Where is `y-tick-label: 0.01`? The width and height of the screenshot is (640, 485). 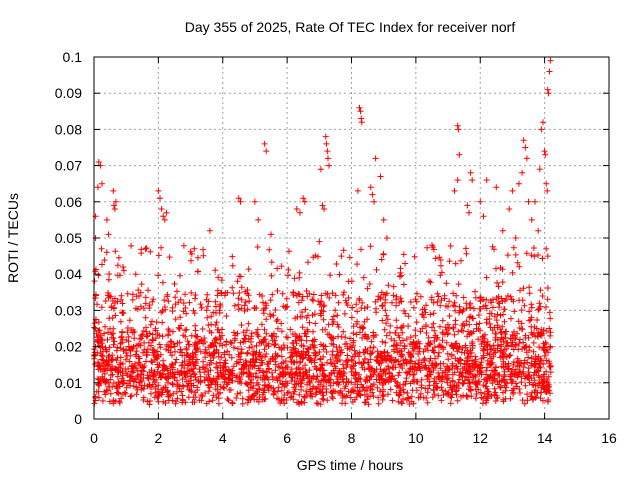 y-tick-label: 0.01 is located at coordinates (68, 383).